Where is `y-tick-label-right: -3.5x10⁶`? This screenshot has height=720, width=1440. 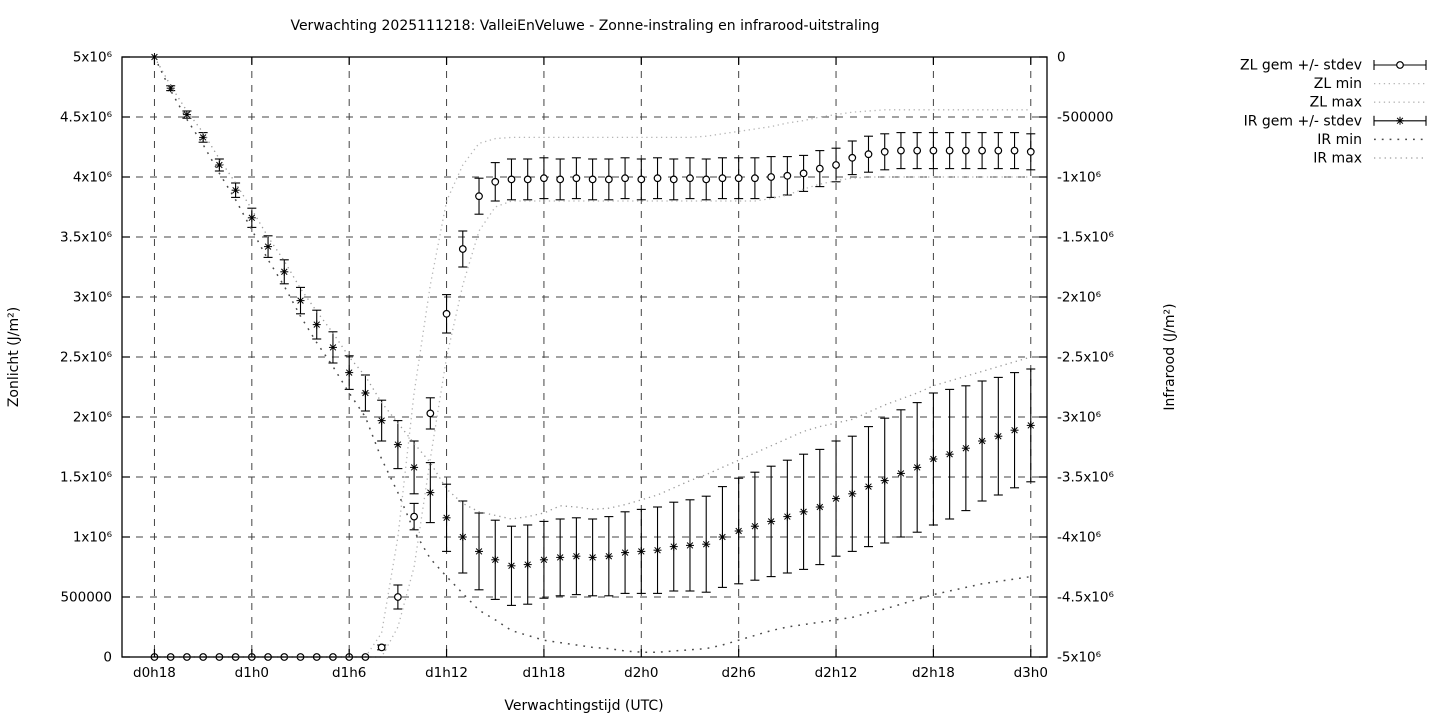 y-tick-label-right: -3.5x10⁶ is located at coordinates (1085, 478).